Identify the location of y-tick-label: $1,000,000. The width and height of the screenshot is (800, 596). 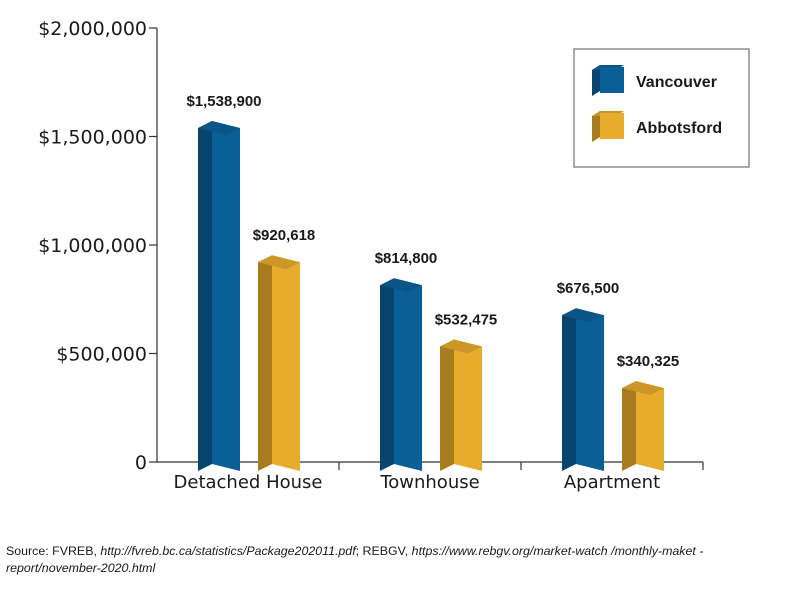
(92, 246).